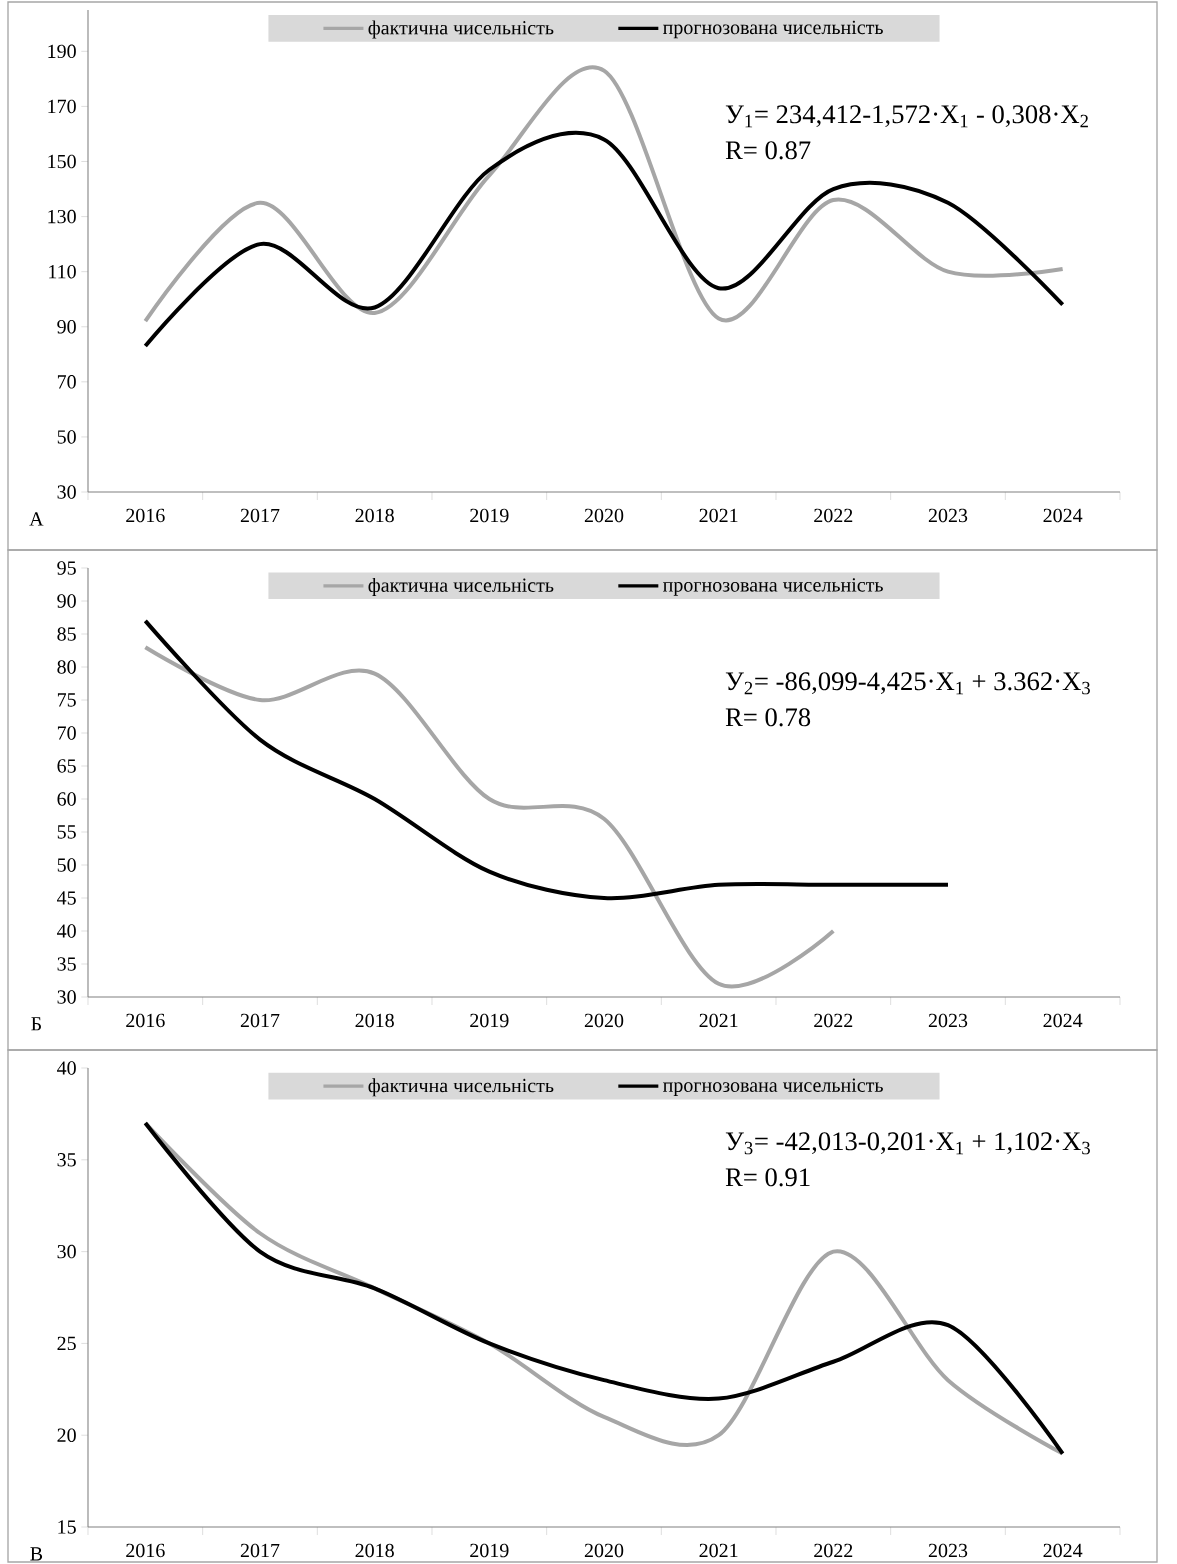  Describe the element at coordinates (66, 1435) in the screenshot. I see `y-tick-label: 20` at that location.